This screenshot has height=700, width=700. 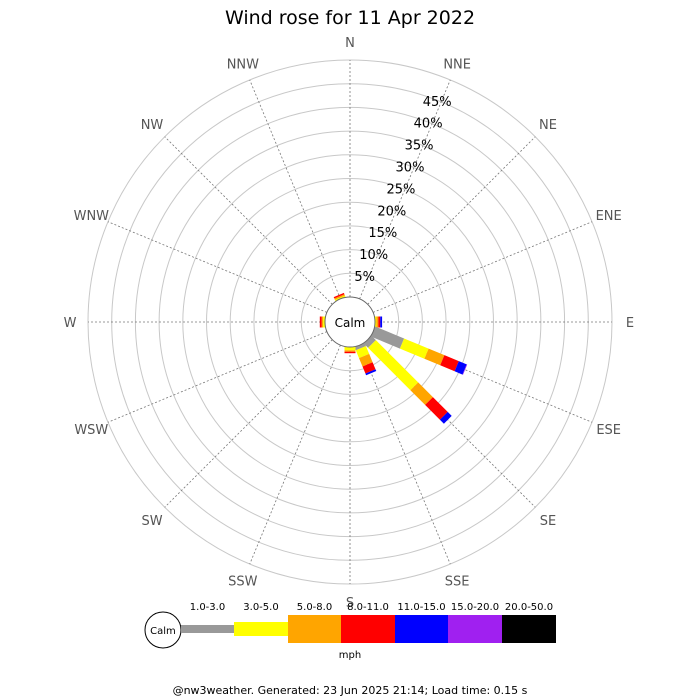 What do you see at coordinates (548, 125) in the screenshot?
I see `direction-label-ne: NE` at bounding box center [548, 125].